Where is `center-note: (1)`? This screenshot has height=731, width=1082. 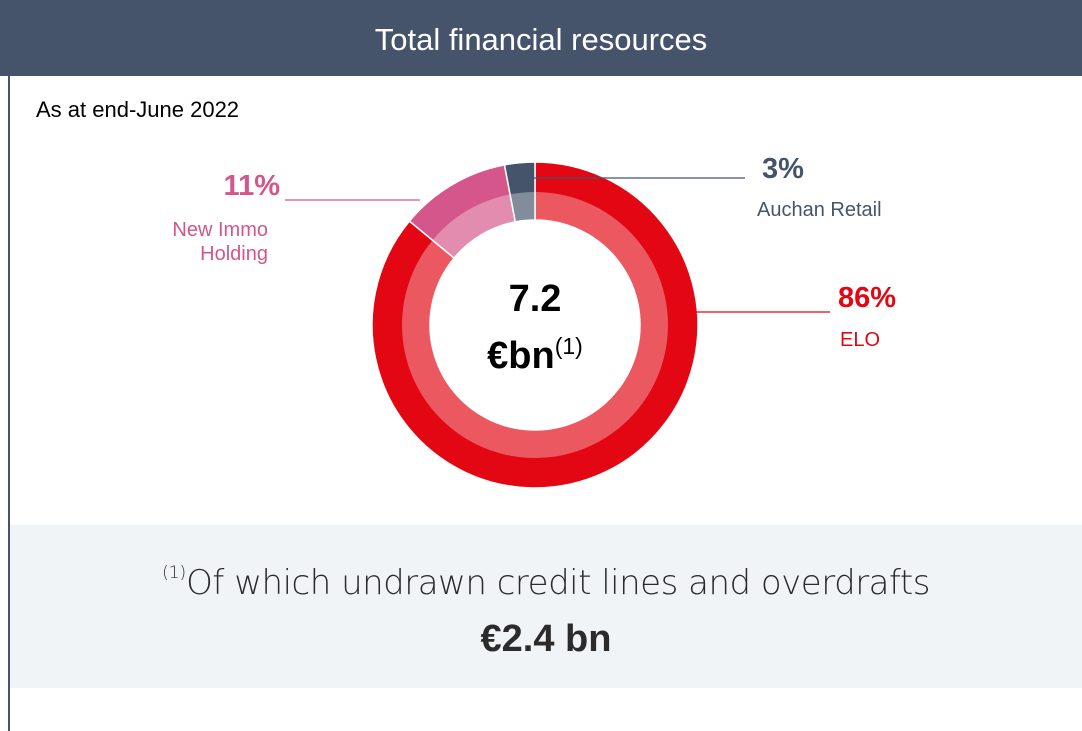 center-note: (1) is located at coordinates (568, 346).